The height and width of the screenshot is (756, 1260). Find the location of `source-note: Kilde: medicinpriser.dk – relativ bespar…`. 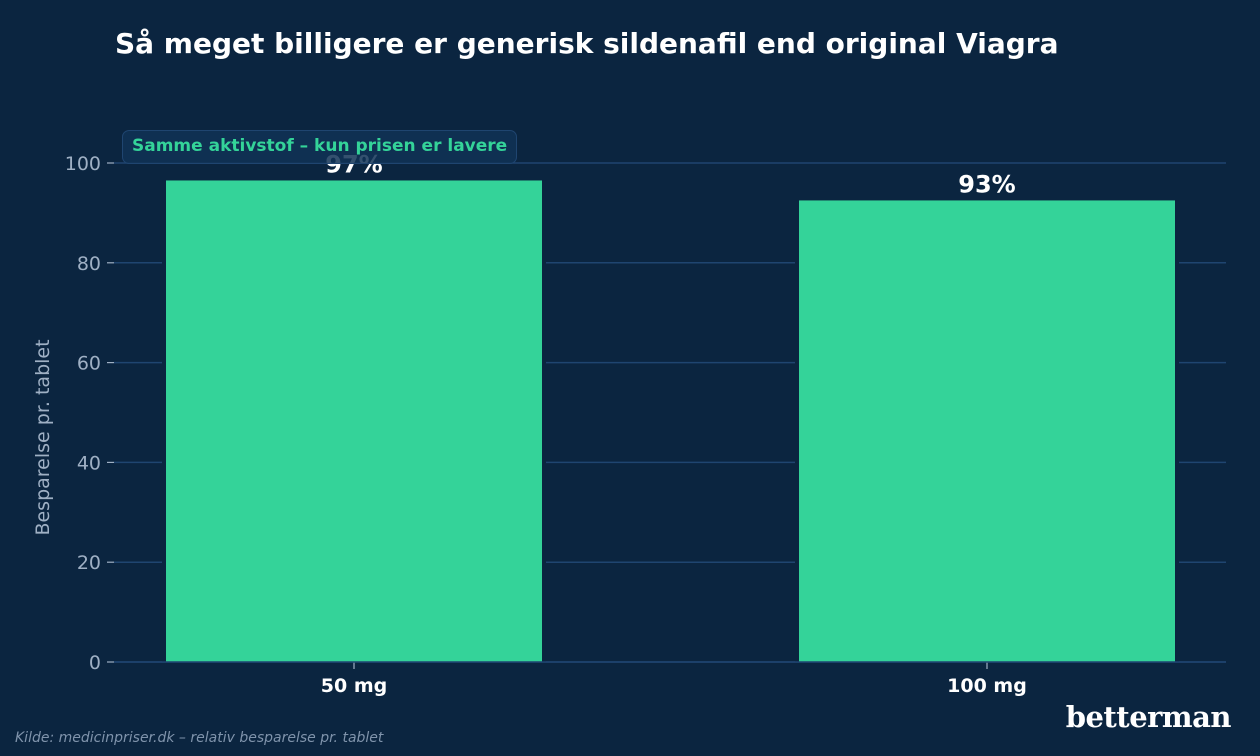

source-note: Kilde: medicinpriser.dk – relativ bespar… is located at coordinates (199, 738).